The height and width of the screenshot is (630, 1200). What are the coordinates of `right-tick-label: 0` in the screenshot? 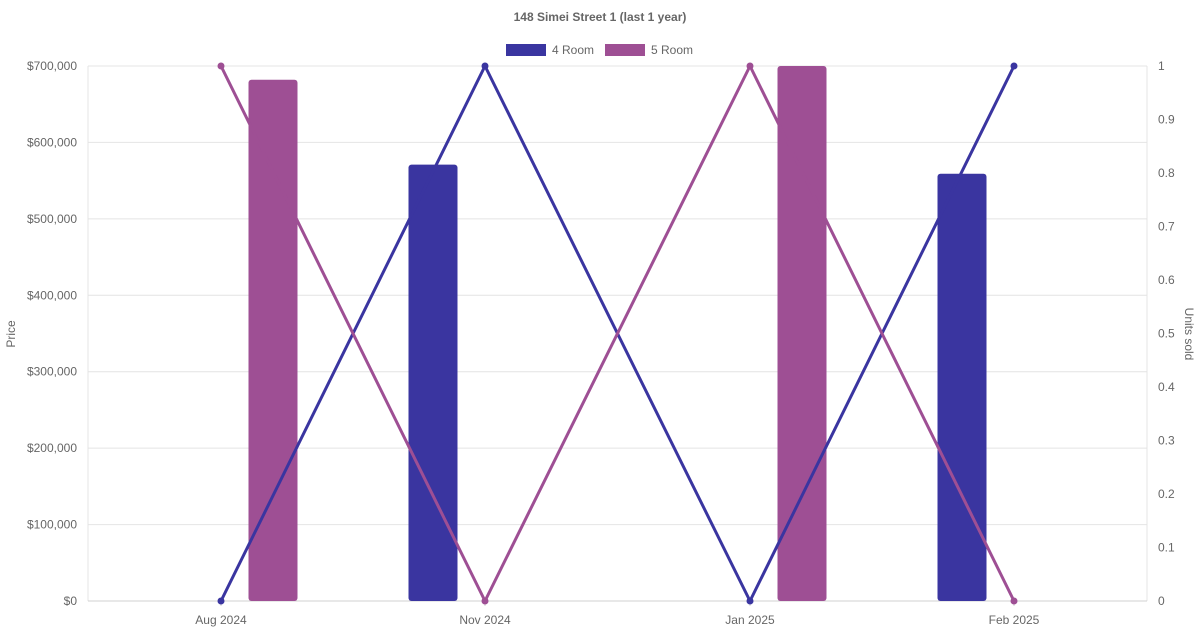 It's located at (1161, 601).